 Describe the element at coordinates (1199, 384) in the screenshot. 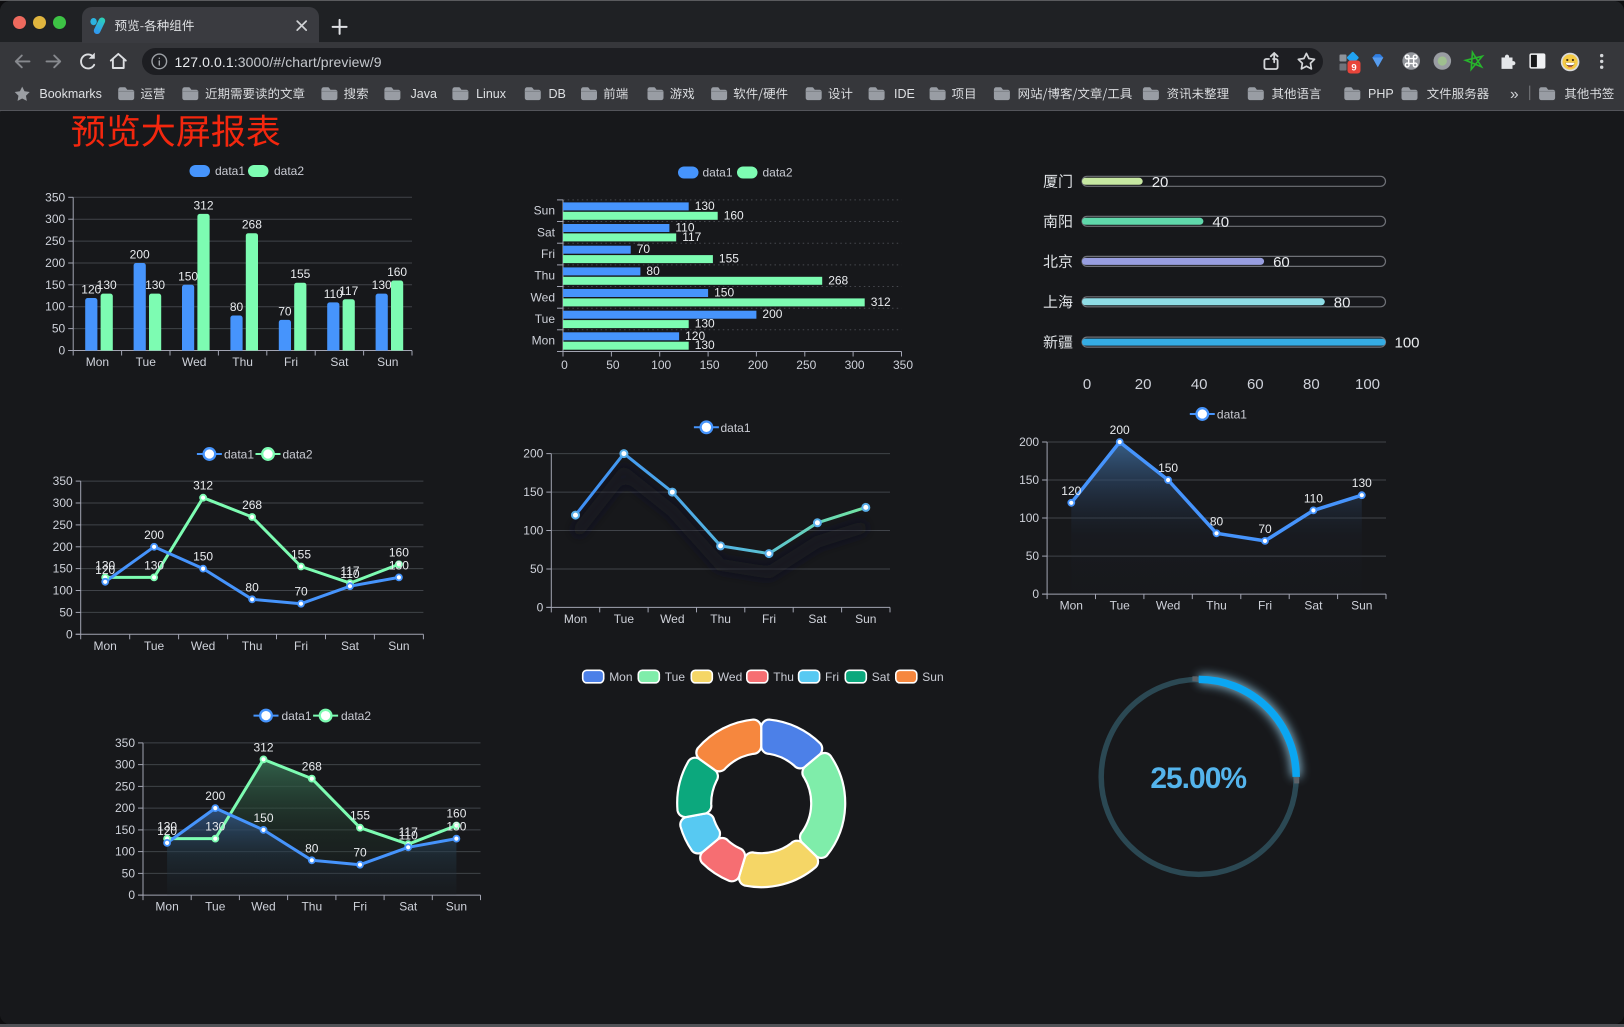

I see `svg-text: 40` at that location.